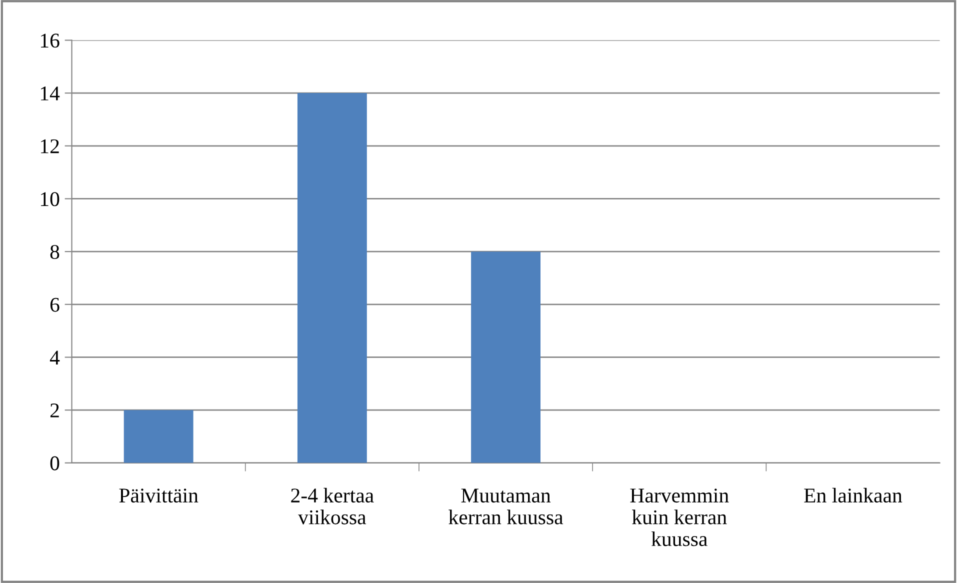 The image size is (957, 583). What do you see at coordinates (50, 41) in the screenshot?
I see `y-tick-label: 16` at bounding box center [50, 41].